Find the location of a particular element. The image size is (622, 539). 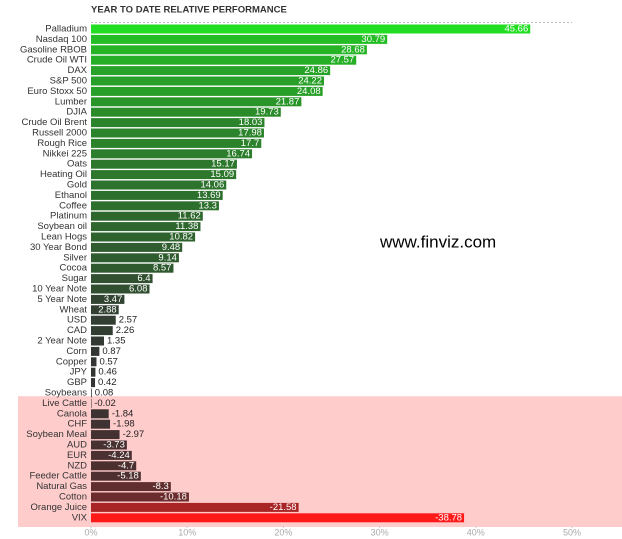

category-label: Orange Juice is located at coordinates (58, 507).